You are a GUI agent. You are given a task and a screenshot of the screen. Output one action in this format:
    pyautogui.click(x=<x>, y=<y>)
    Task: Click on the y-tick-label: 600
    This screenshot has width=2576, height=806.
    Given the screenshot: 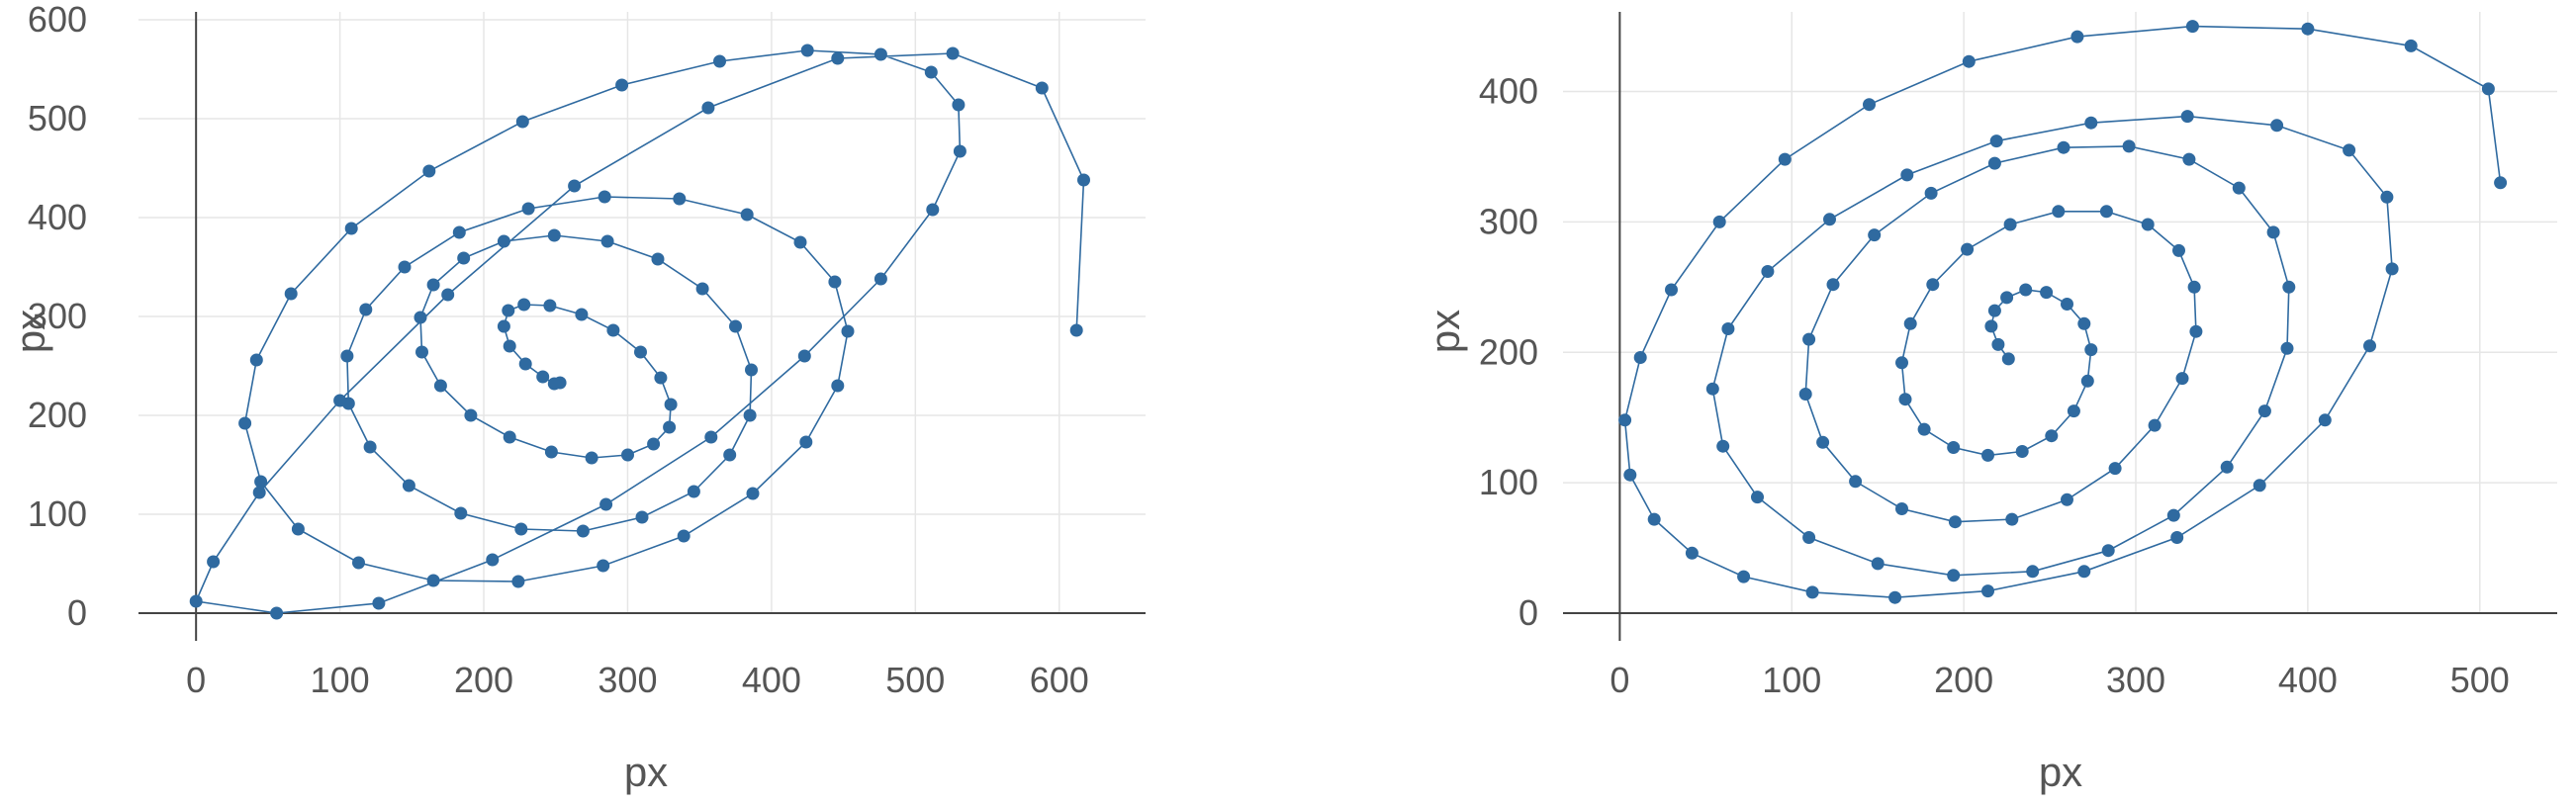 What is the action you would take?
    pyautogui.click(x=57, y=20)
    